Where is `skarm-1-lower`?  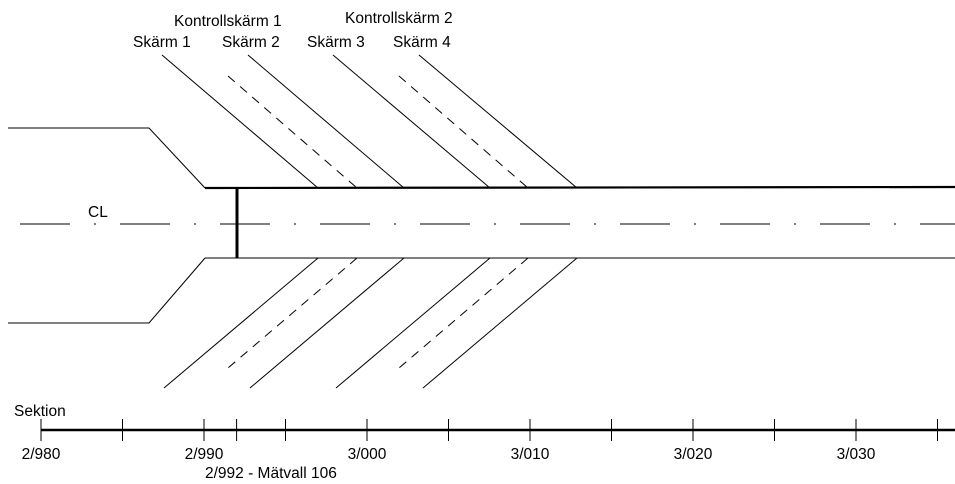
skarm-1-lower is located at coordinates (241, 323).